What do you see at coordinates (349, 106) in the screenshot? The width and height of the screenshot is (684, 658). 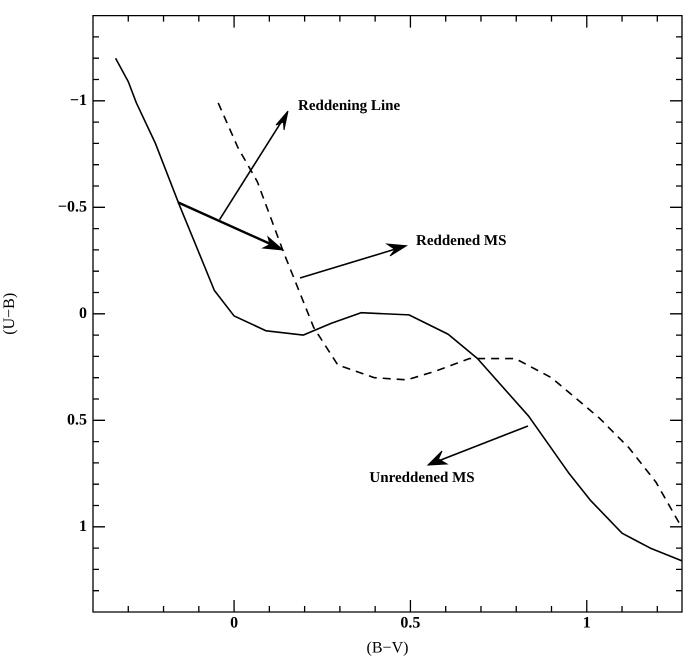 I see `annotation: Reddening Line` at bounding box center [349, 106].